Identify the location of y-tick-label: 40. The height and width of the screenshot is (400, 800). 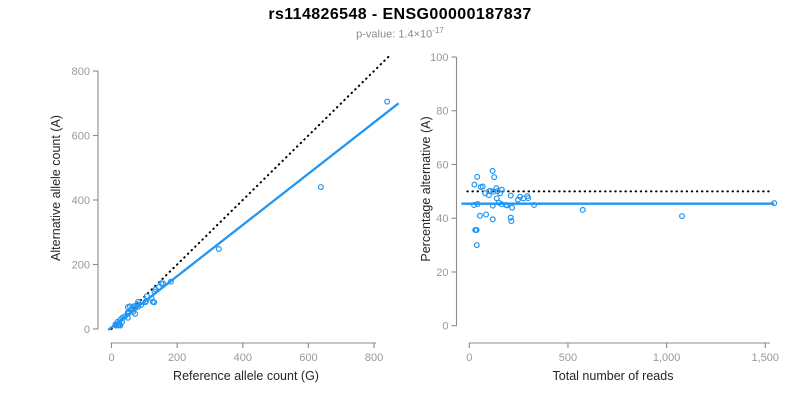
(442, 219).